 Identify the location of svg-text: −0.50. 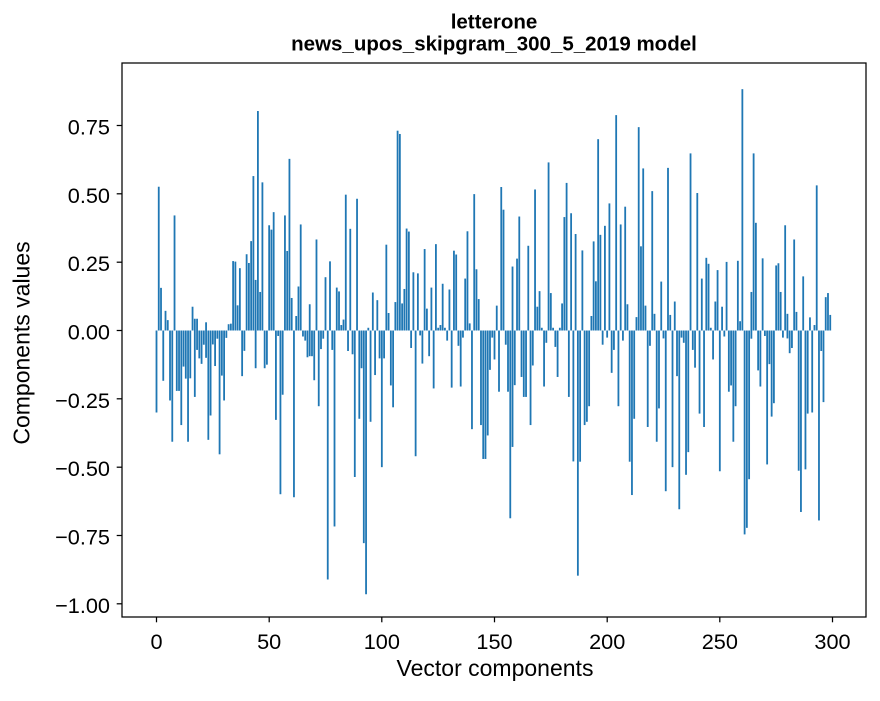
(82, 468).